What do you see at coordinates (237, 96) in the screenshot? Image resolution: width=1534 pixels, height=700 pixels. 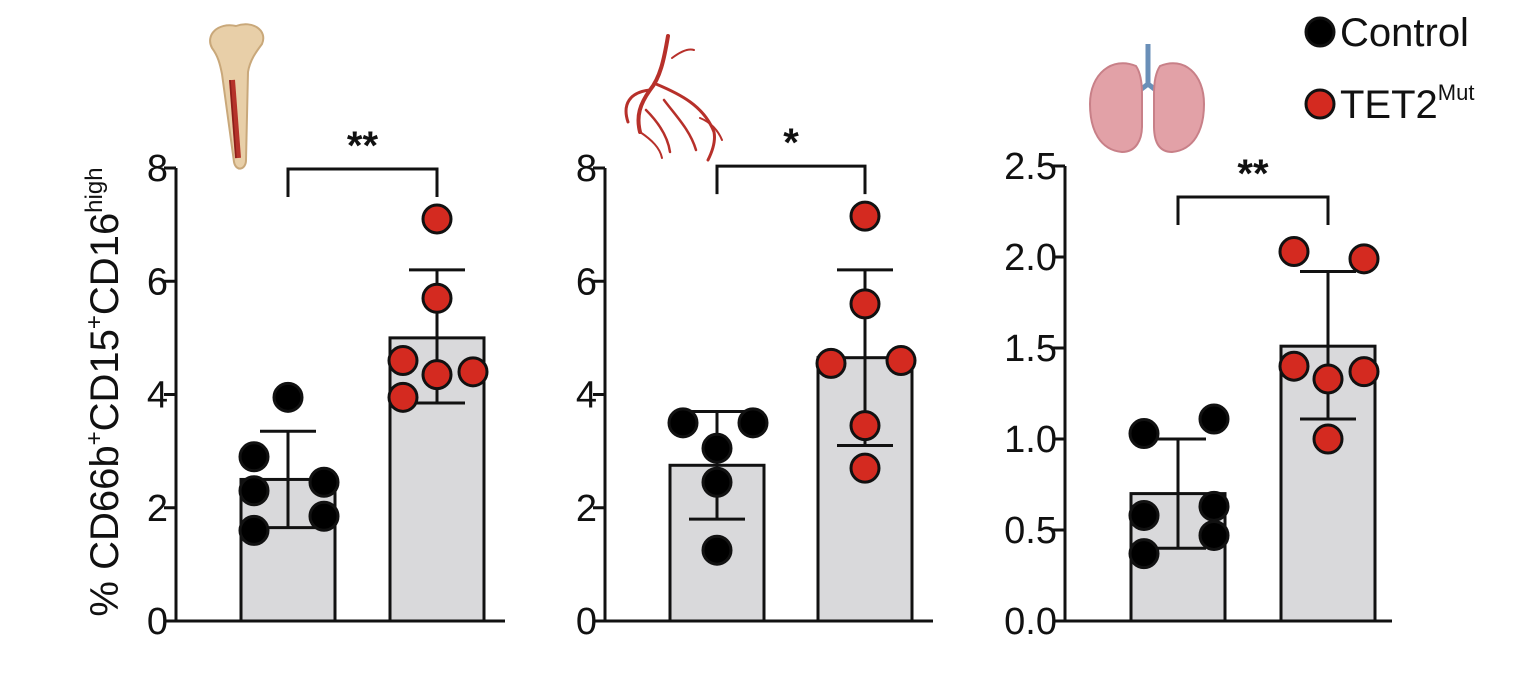 I see `bone-marrow-icon` at bounding box center [237, 96].